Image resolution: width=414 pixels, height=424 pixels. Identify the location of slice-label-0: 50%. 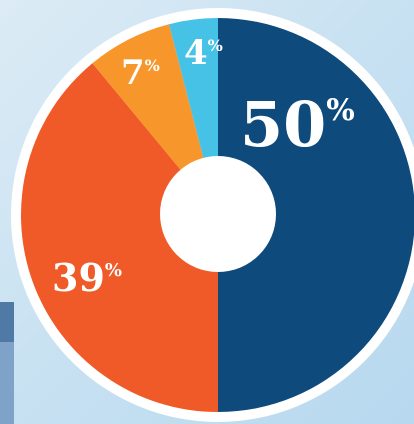
(297, 124).